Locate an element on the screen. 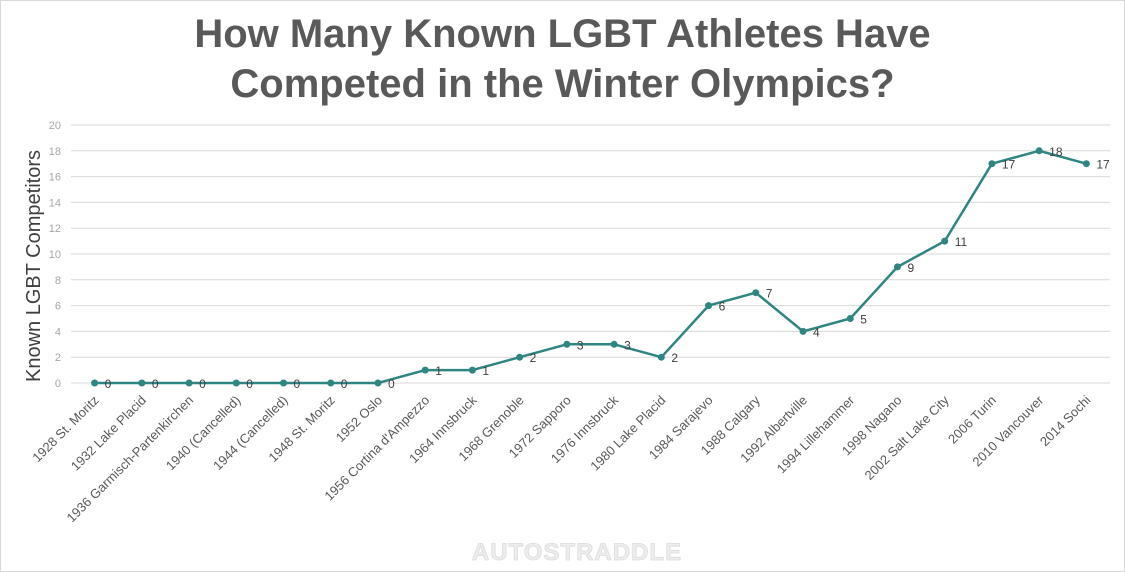  x-tick-label: 2014 Sochi is located at coordinates (1065, 420).